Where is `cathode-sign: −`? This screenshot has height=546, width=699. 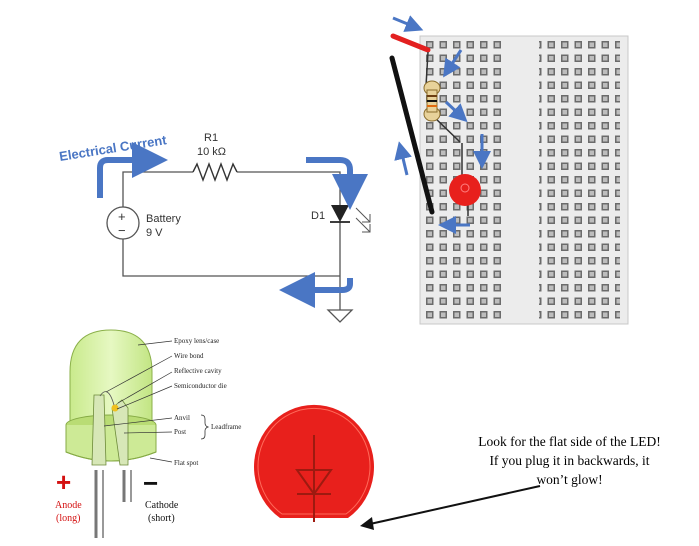 cathode-sign: − is located at coordinates (150, 483).